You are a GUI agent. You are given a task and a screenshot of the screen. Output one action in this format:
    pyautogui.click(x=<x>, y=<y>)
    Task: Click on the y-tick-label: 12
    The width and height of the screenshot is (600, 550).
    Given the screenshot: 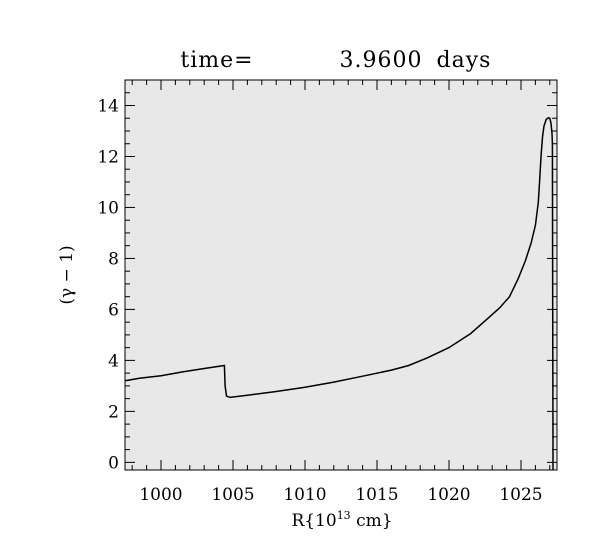 What is the action you would take?
    pyautogui.click(x=108, y=157)
    